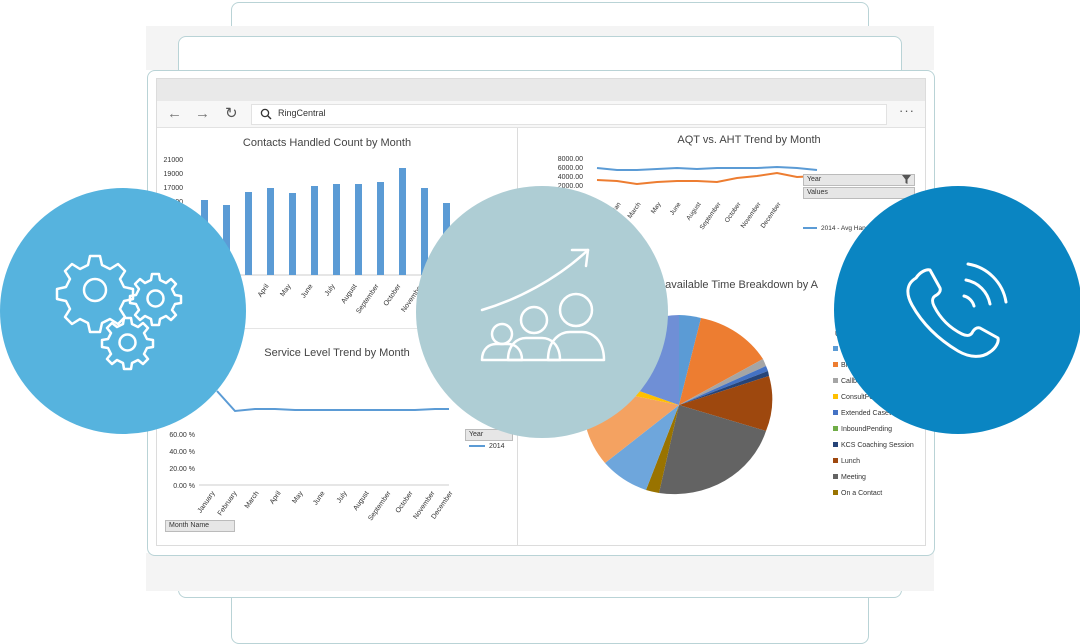 The width and height of the screenshot is (1080, 644). What do you see at coordinates (662, 449) in the screenshot?
I see `pie-slice-on-a-contact` at bounding box center [662, 449].